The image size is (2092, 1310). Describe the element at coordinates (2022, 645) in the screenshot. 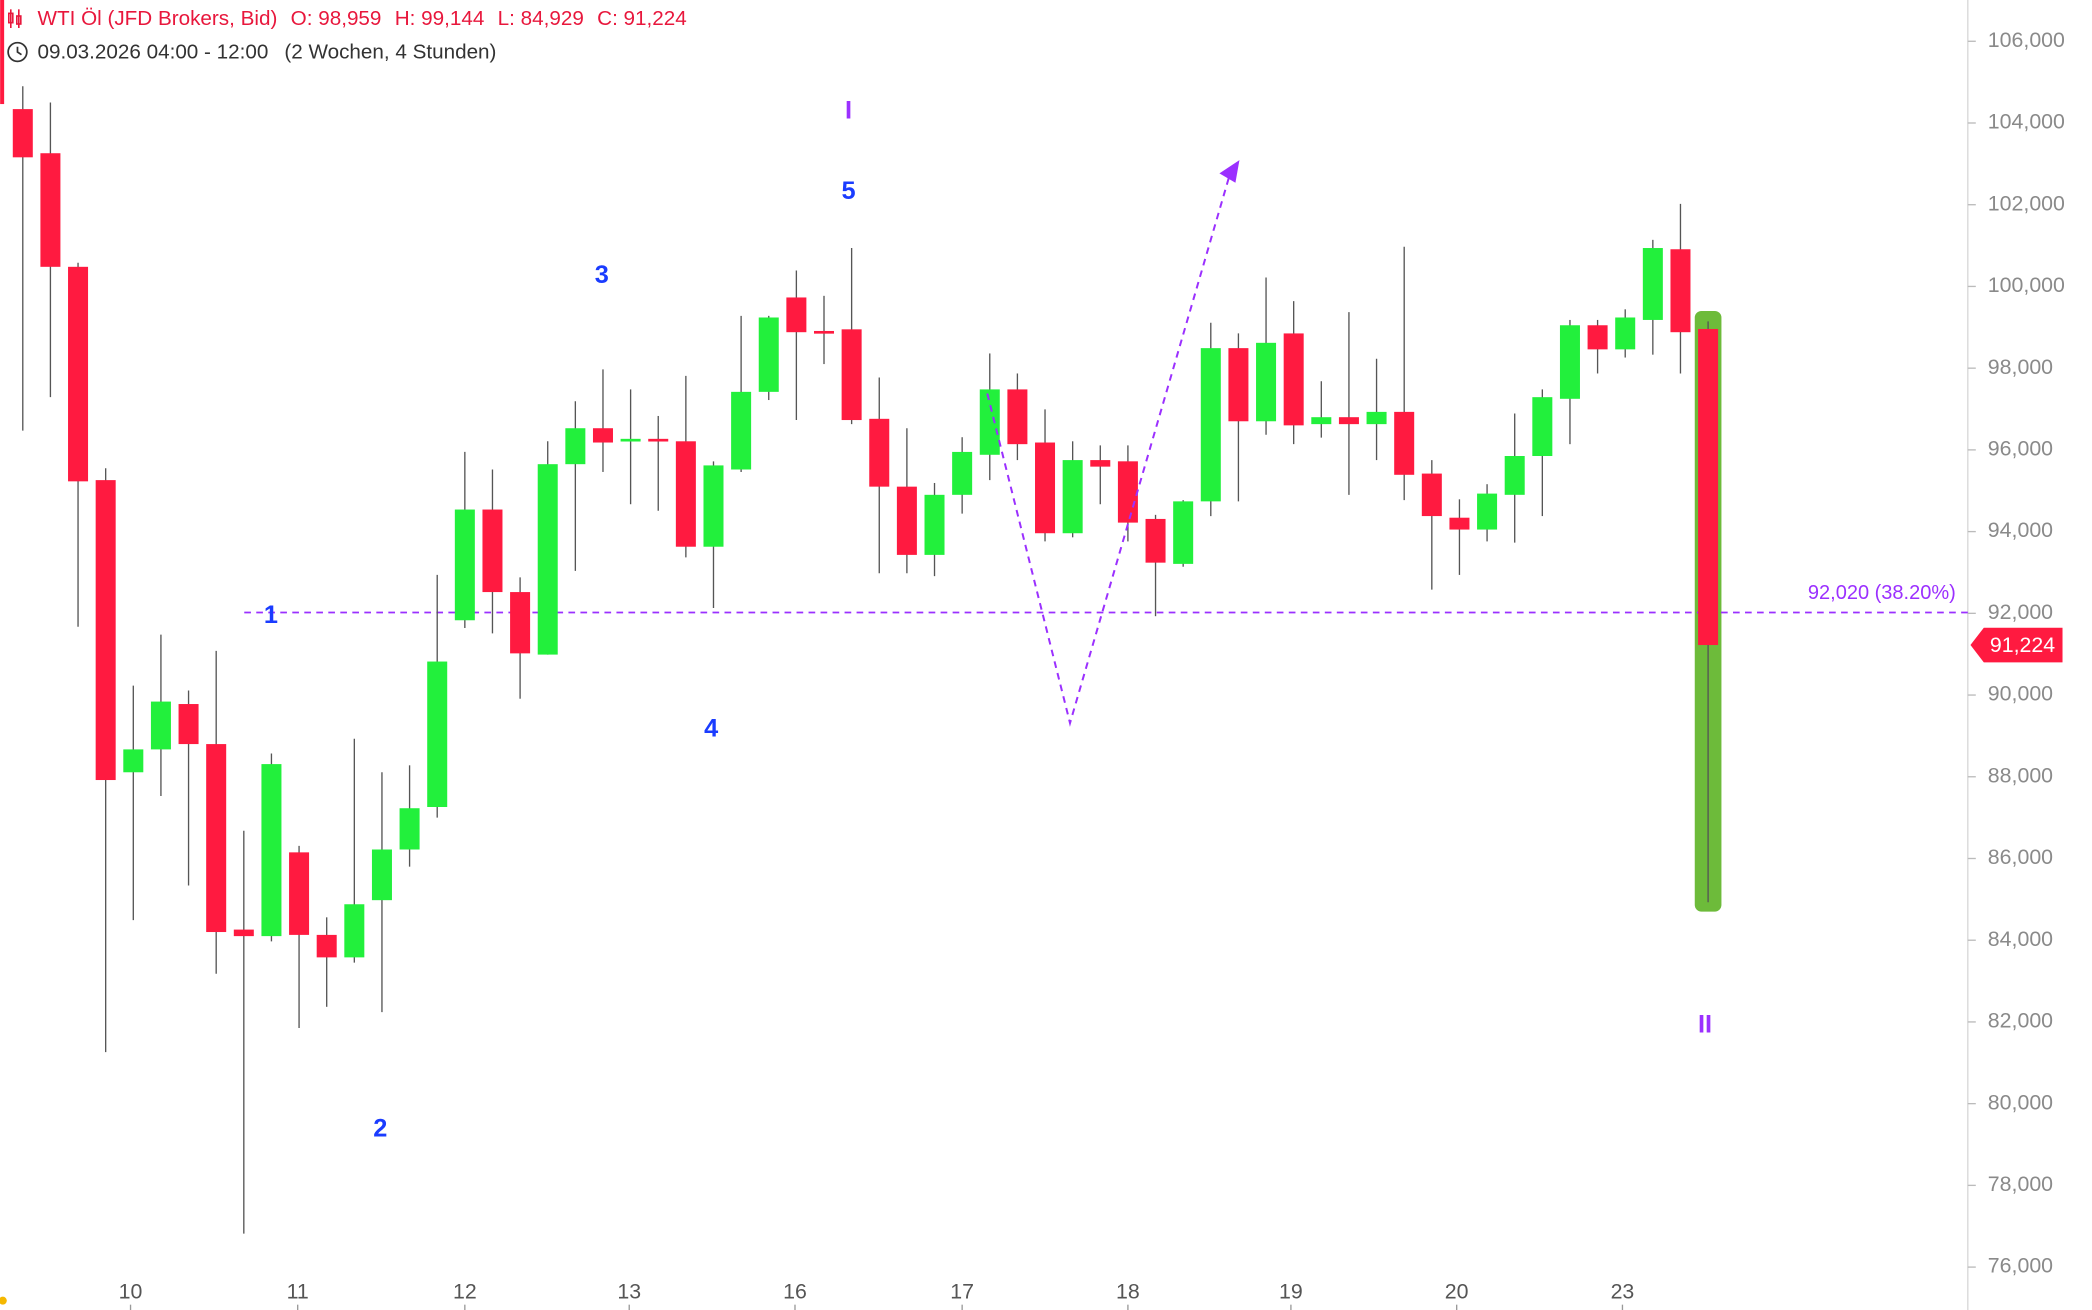

I see `last-price-label: 91,224` at that location.